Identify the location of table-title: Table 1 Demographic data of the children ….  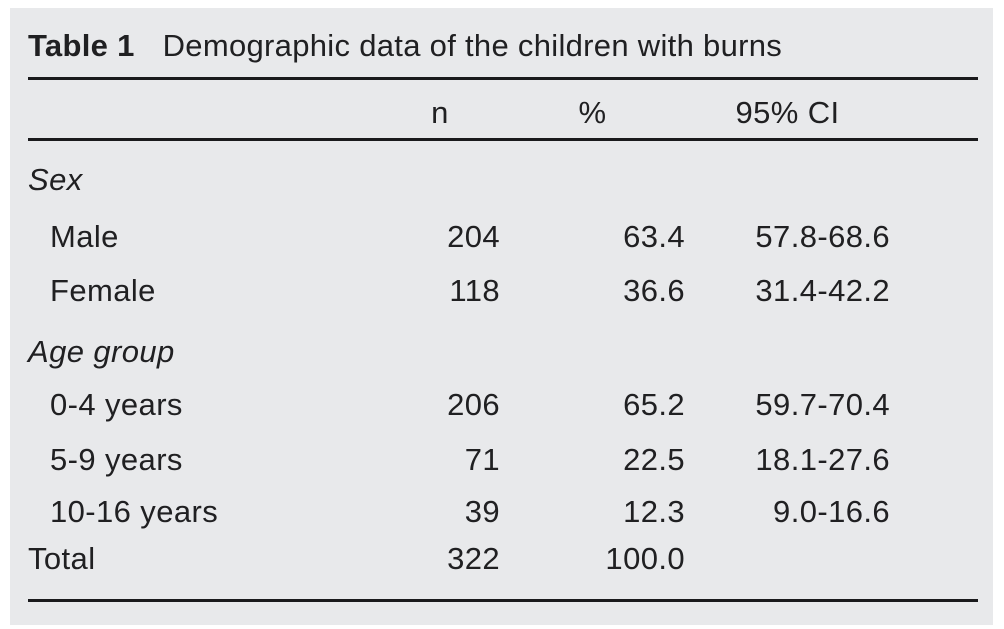
(503, 46).